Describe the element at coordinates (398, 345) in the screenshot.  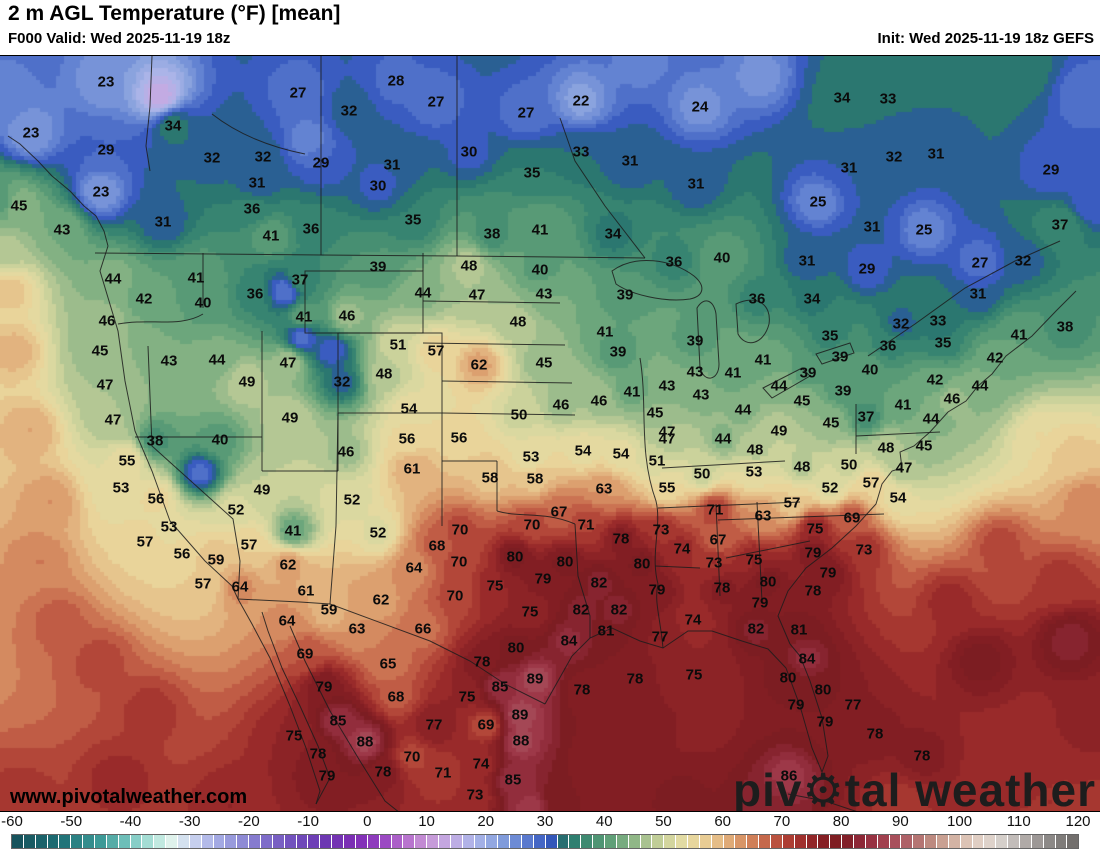
I see `temp-label: 51` at that location.